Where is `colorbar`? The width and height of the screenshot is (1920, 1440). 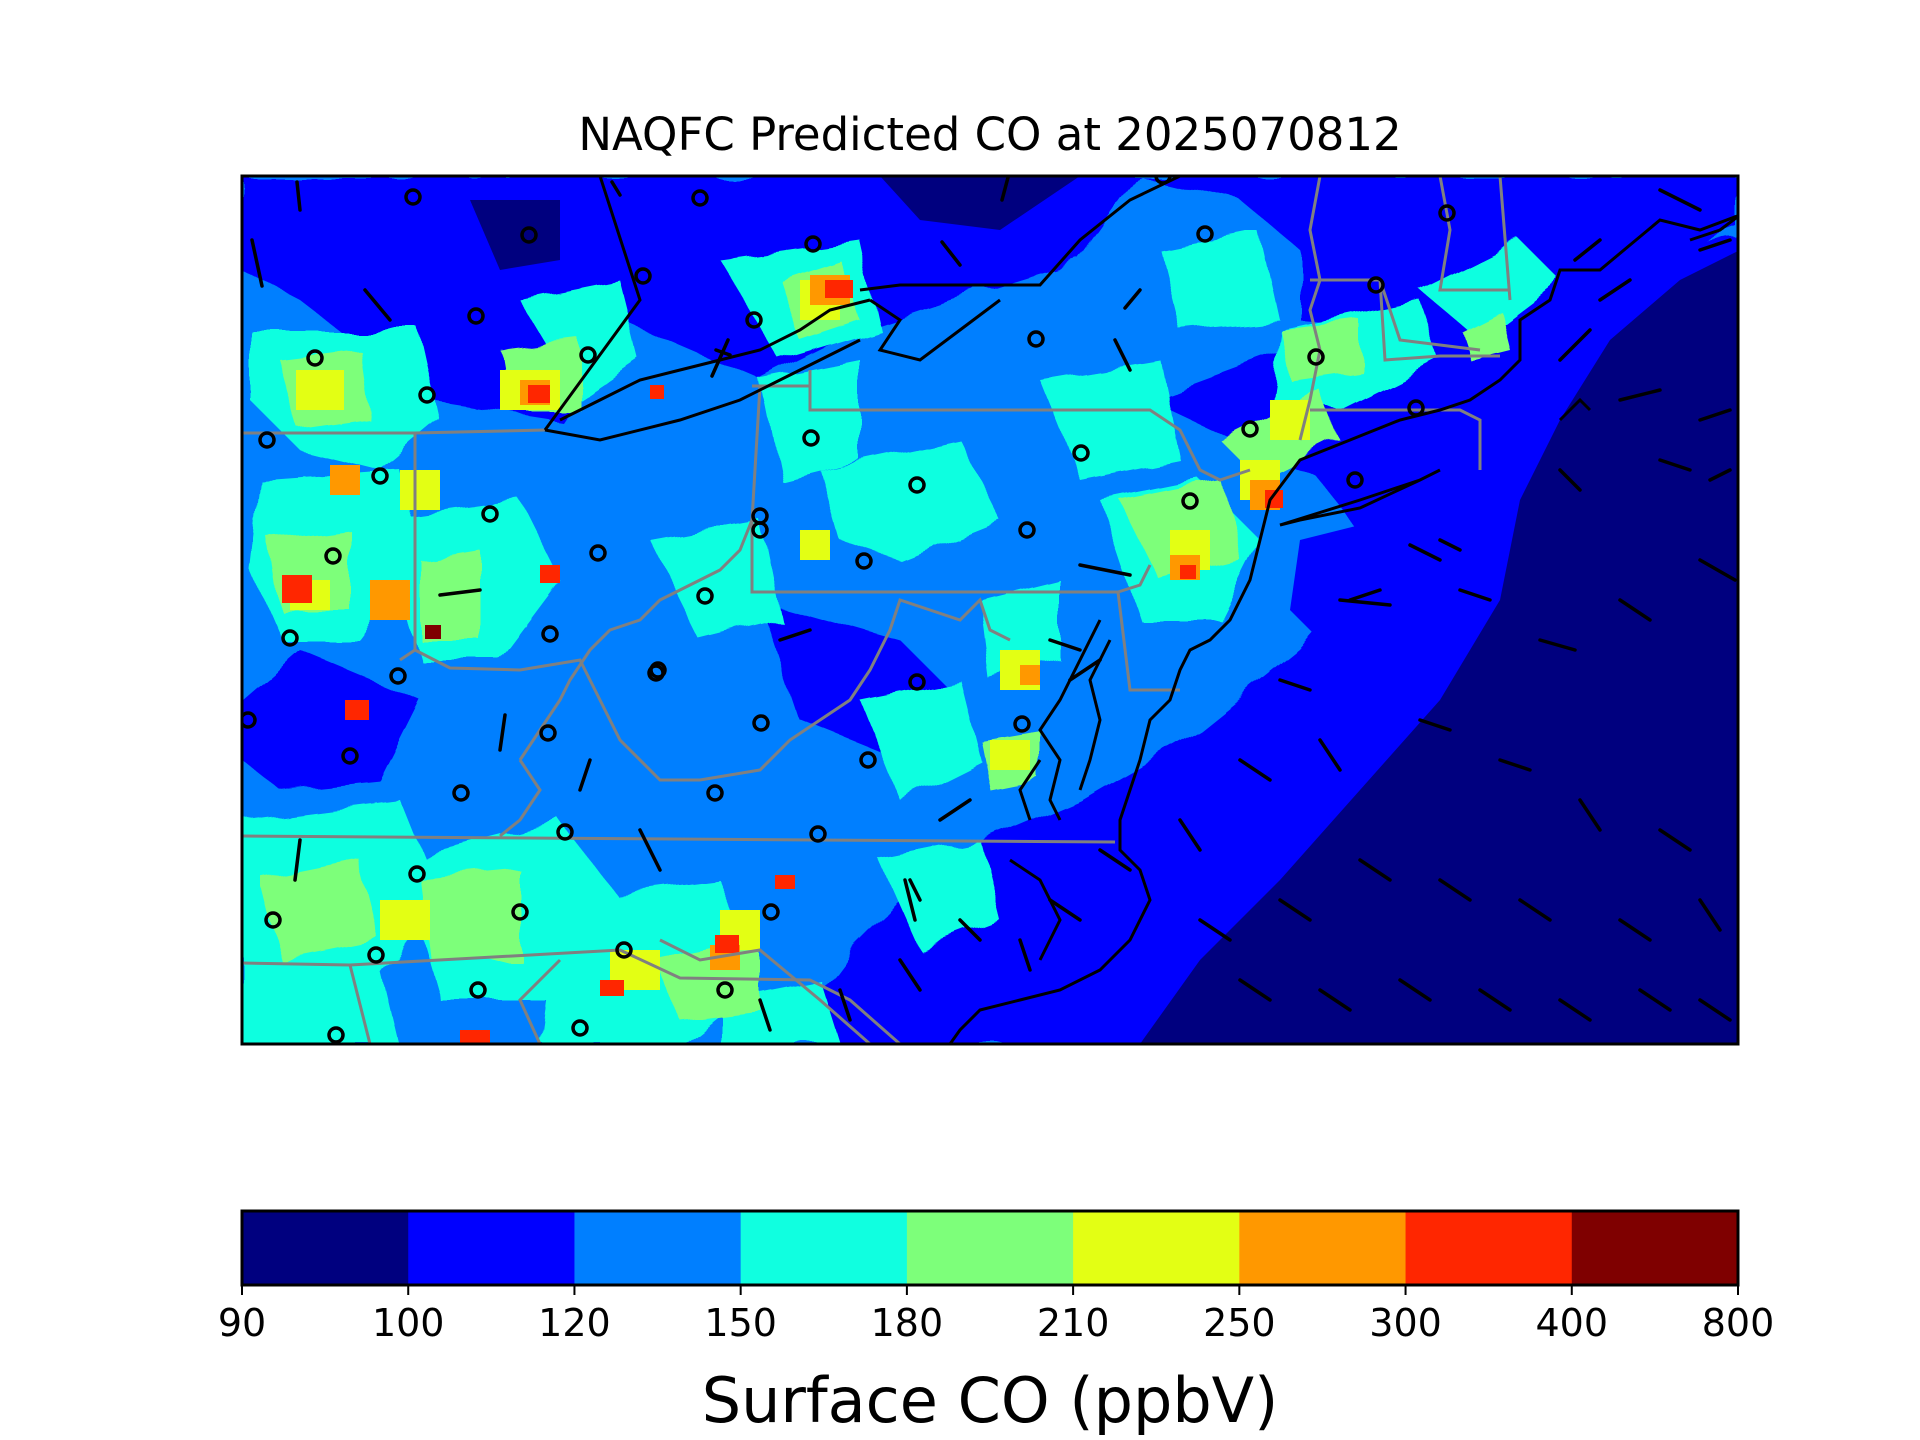
colorbar is located at coordinates (990, 1248).